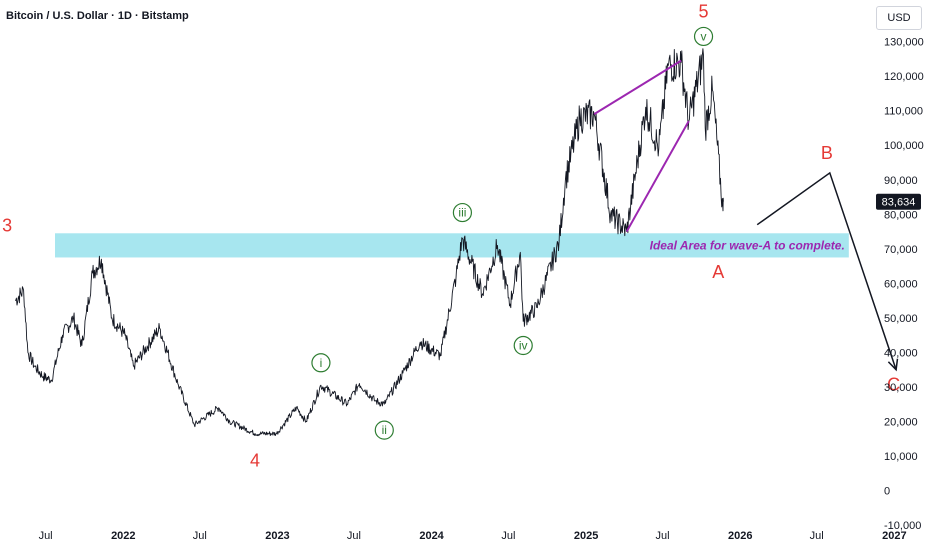 Image resolution: width=932 pixels, height=550 pixels. What do you see at coordinates (255, 460) in the screenshot?
I see `wave-label-4: 4` at bounding box center [255, 460].